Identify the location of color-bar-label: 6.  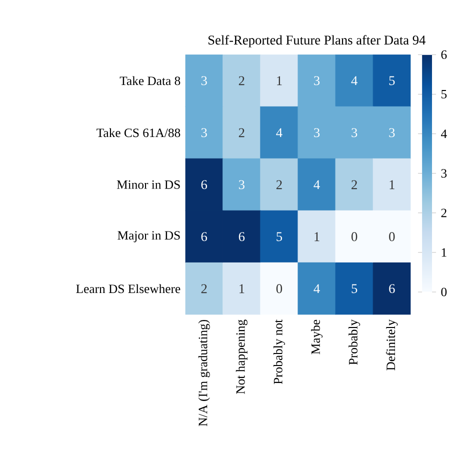
(444, 54).